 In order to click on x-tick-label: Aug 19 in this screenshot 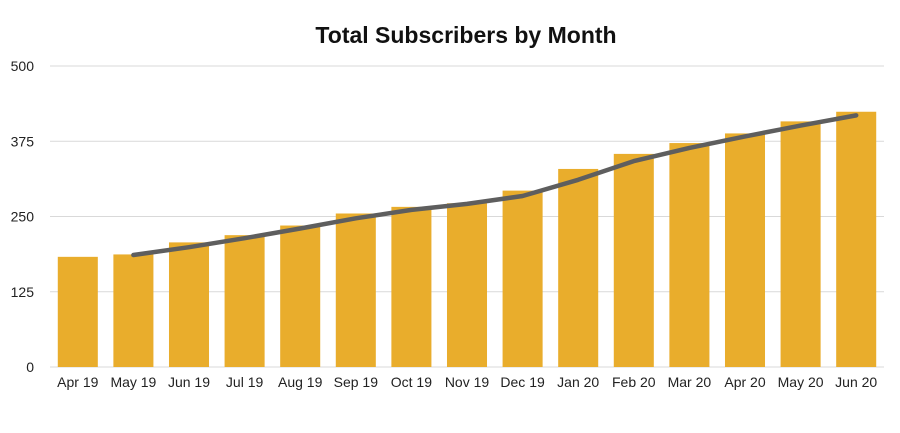, I will do `click(300, 382)`.